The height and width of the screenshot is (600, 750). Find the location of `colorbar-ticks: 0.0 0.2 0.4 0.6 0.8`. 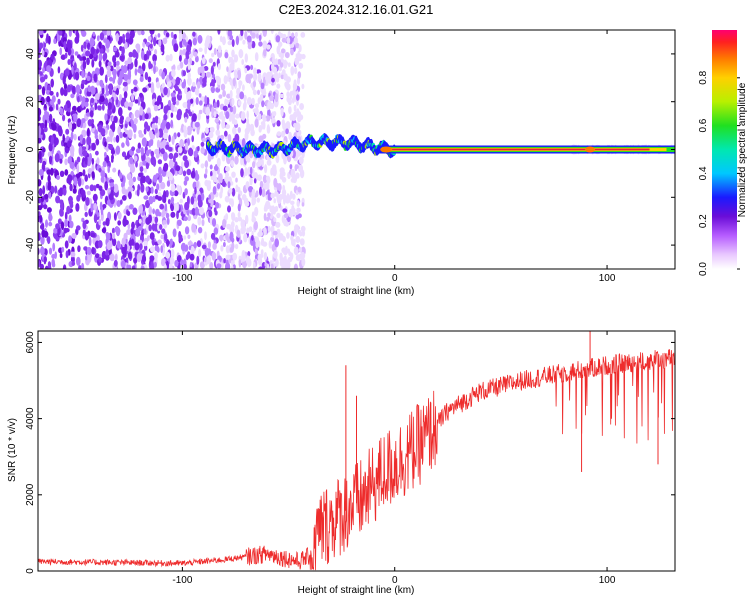

colorbar-ticks: 0.0 0.2 0.4 0.6 0.8 is located at coordinates (719, 173).